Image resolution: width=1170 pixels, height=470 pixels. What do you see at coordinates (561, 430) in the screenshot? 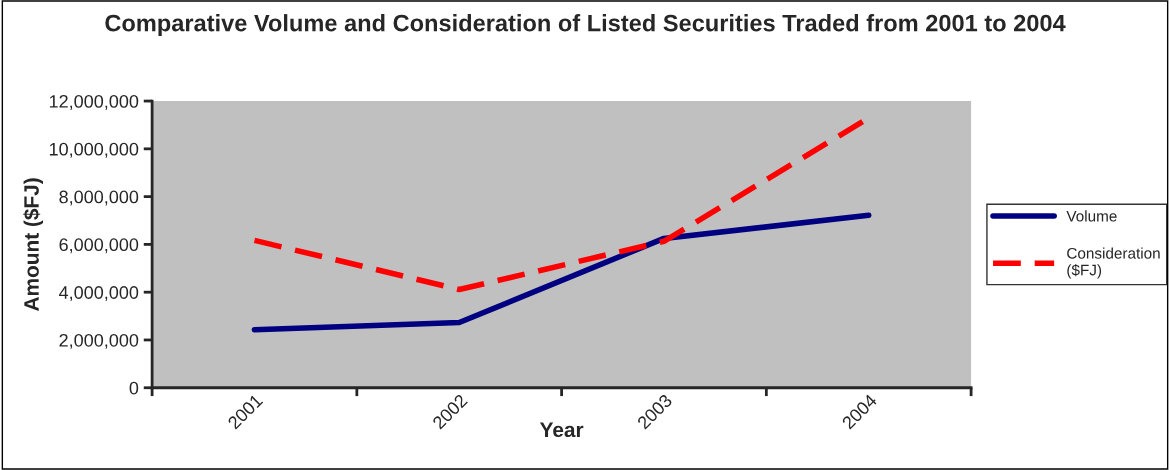
I see `x-axis-title: Year` at bounding box center [561, 430].